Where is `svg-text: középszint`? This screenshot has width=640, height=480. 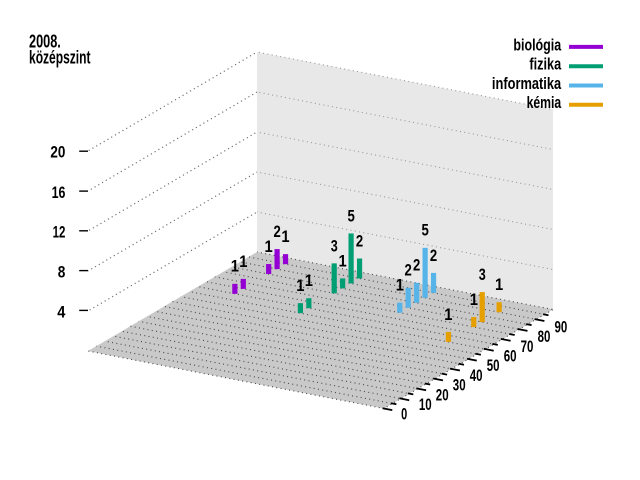
svg-text: középszint is located at coordinates (60, 58).